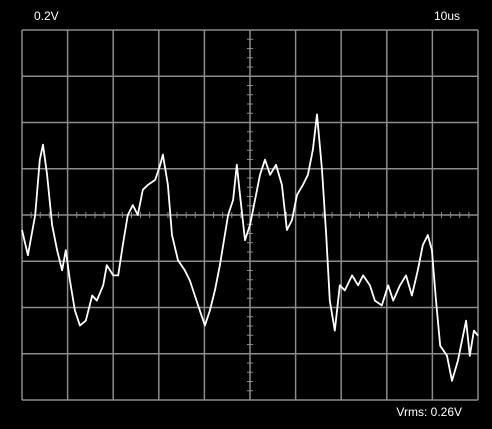  Describe the element at coordinates (447, 16) in the screenshot. I see `time-per-div: 10us` at that location.